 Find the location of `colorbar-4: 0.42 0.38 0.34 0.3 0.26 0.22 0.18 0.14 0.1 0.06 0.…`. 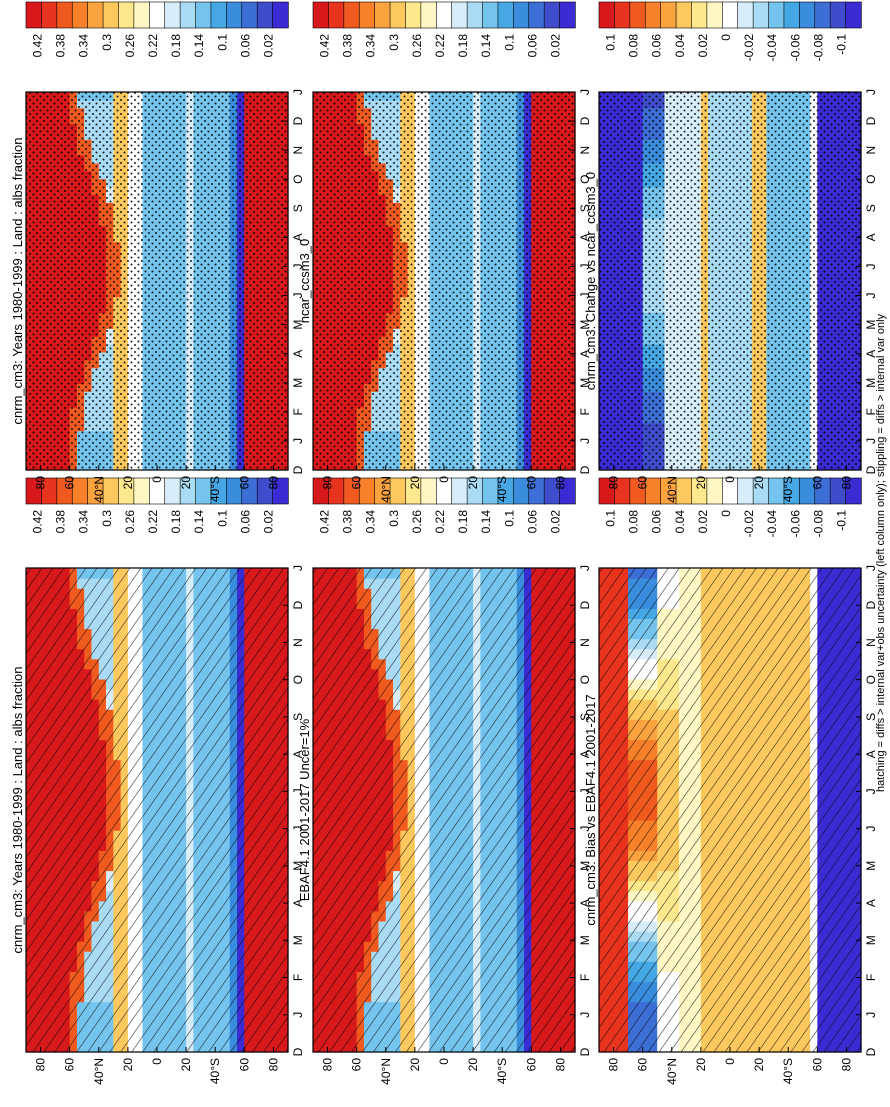

colorbar-4: 0.42 0.38 0.34 0.3 0.26 0.22 0.18 0.14 0.1 0.06 0.… is located at coordinates (444, 29).